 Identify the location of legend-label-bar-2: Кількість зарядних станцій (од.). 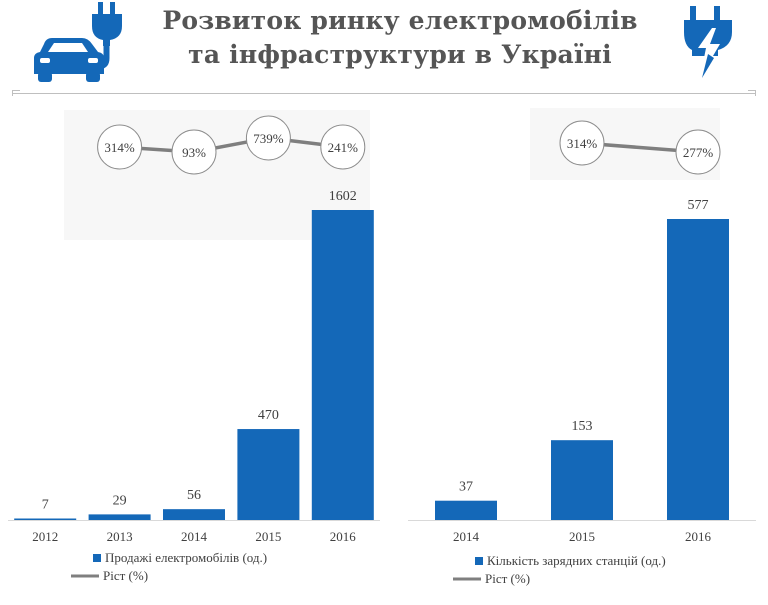
(576, 560).